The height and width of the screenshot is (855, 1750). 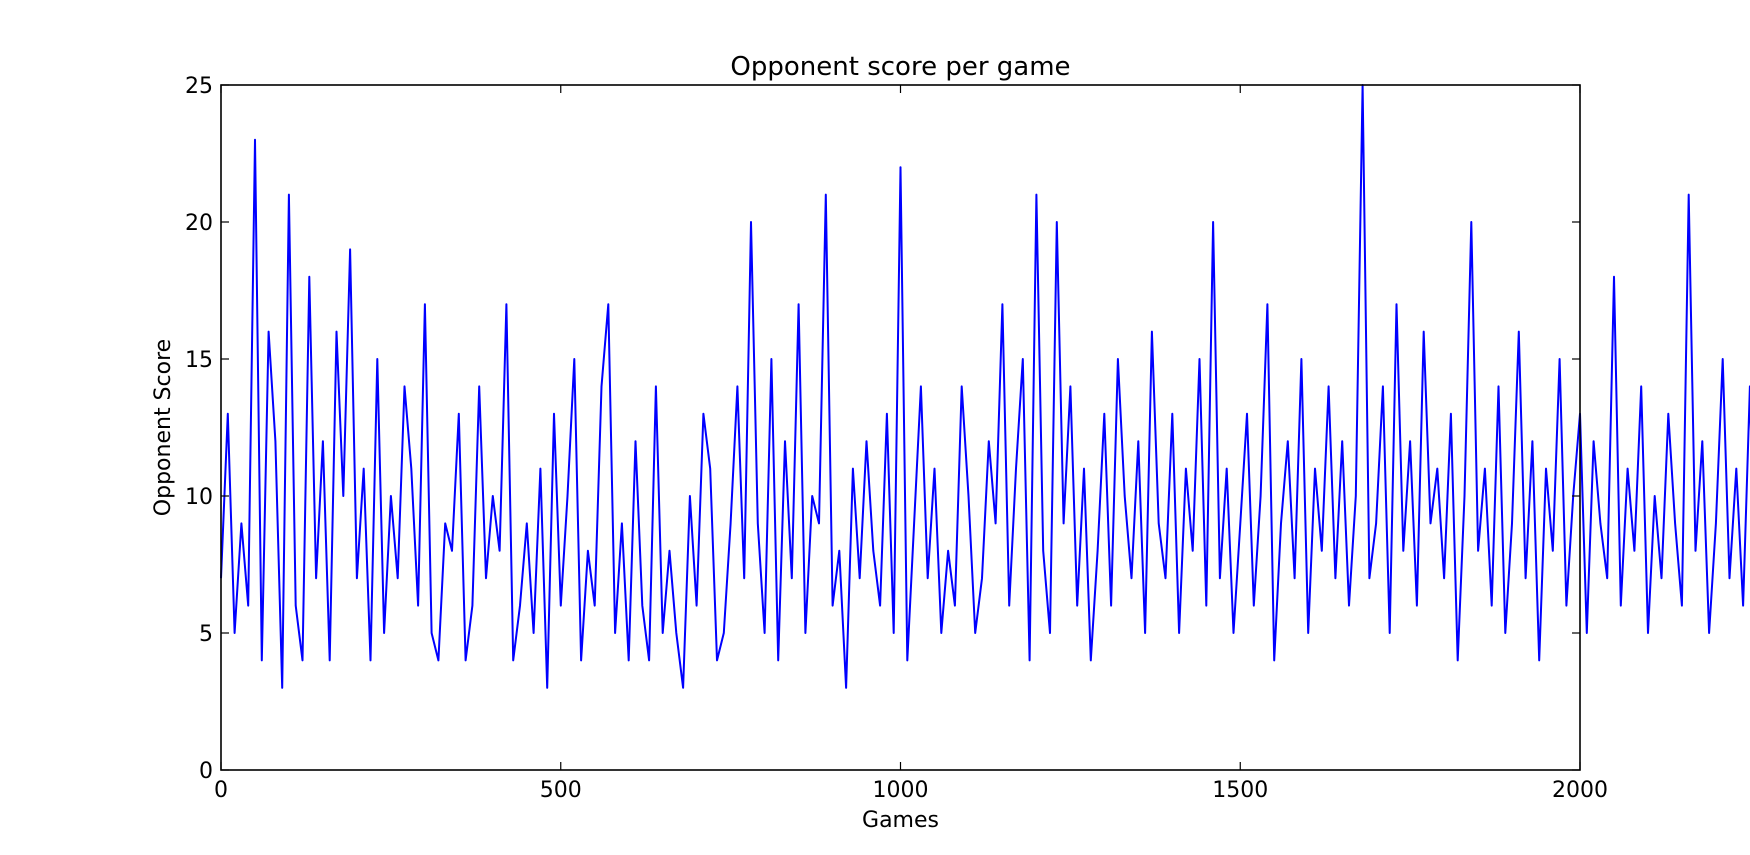 What do you see at coordinates (900, 67) in the screenshot?
I see `chart-title: Opponent score per game` at bounding box center [900, 67].